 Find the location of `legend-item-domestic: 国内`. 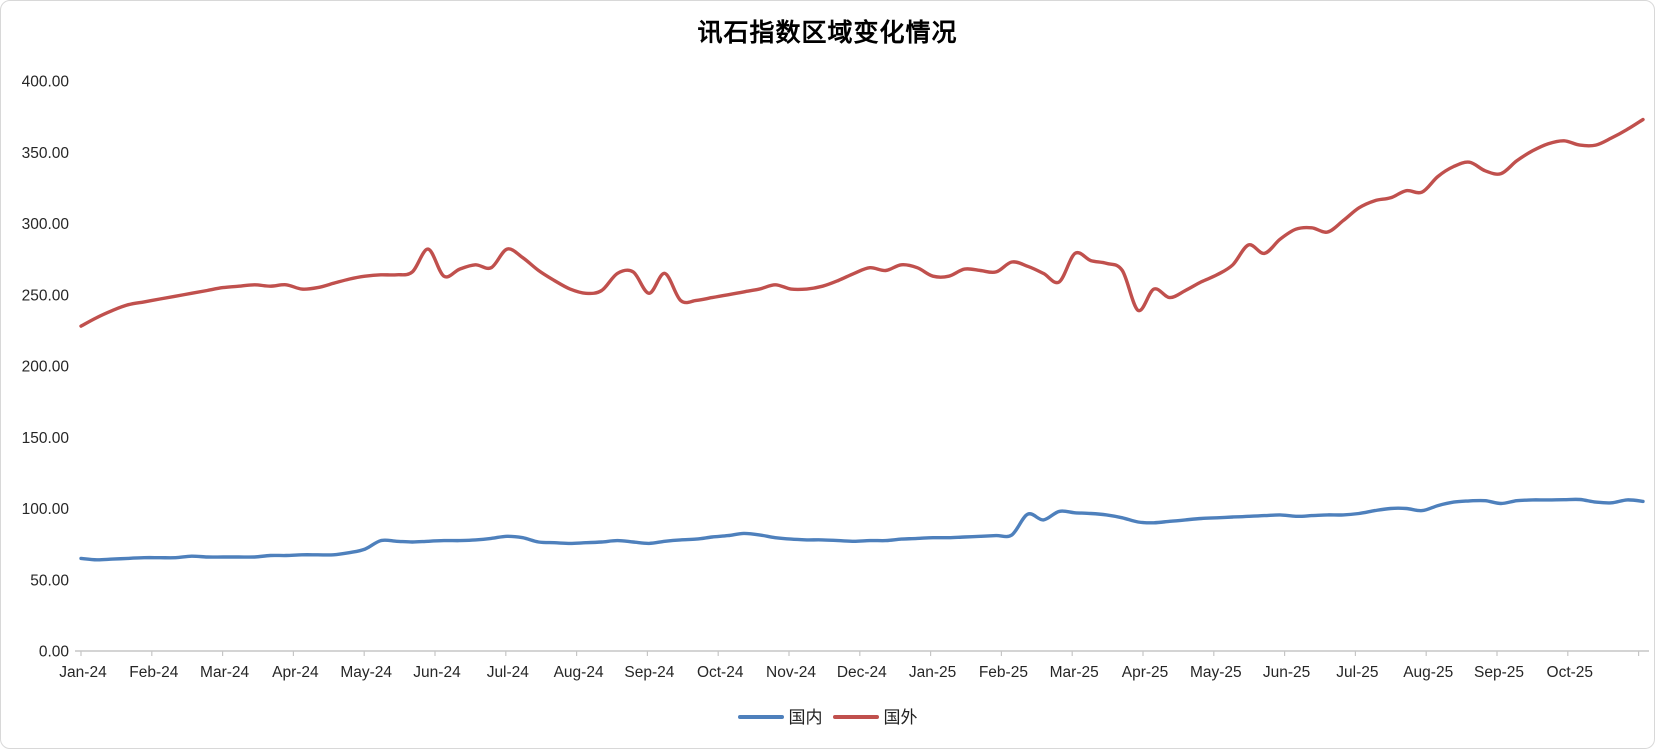

legend-item-domestic: 国内 is located at coordinates (780, 717).